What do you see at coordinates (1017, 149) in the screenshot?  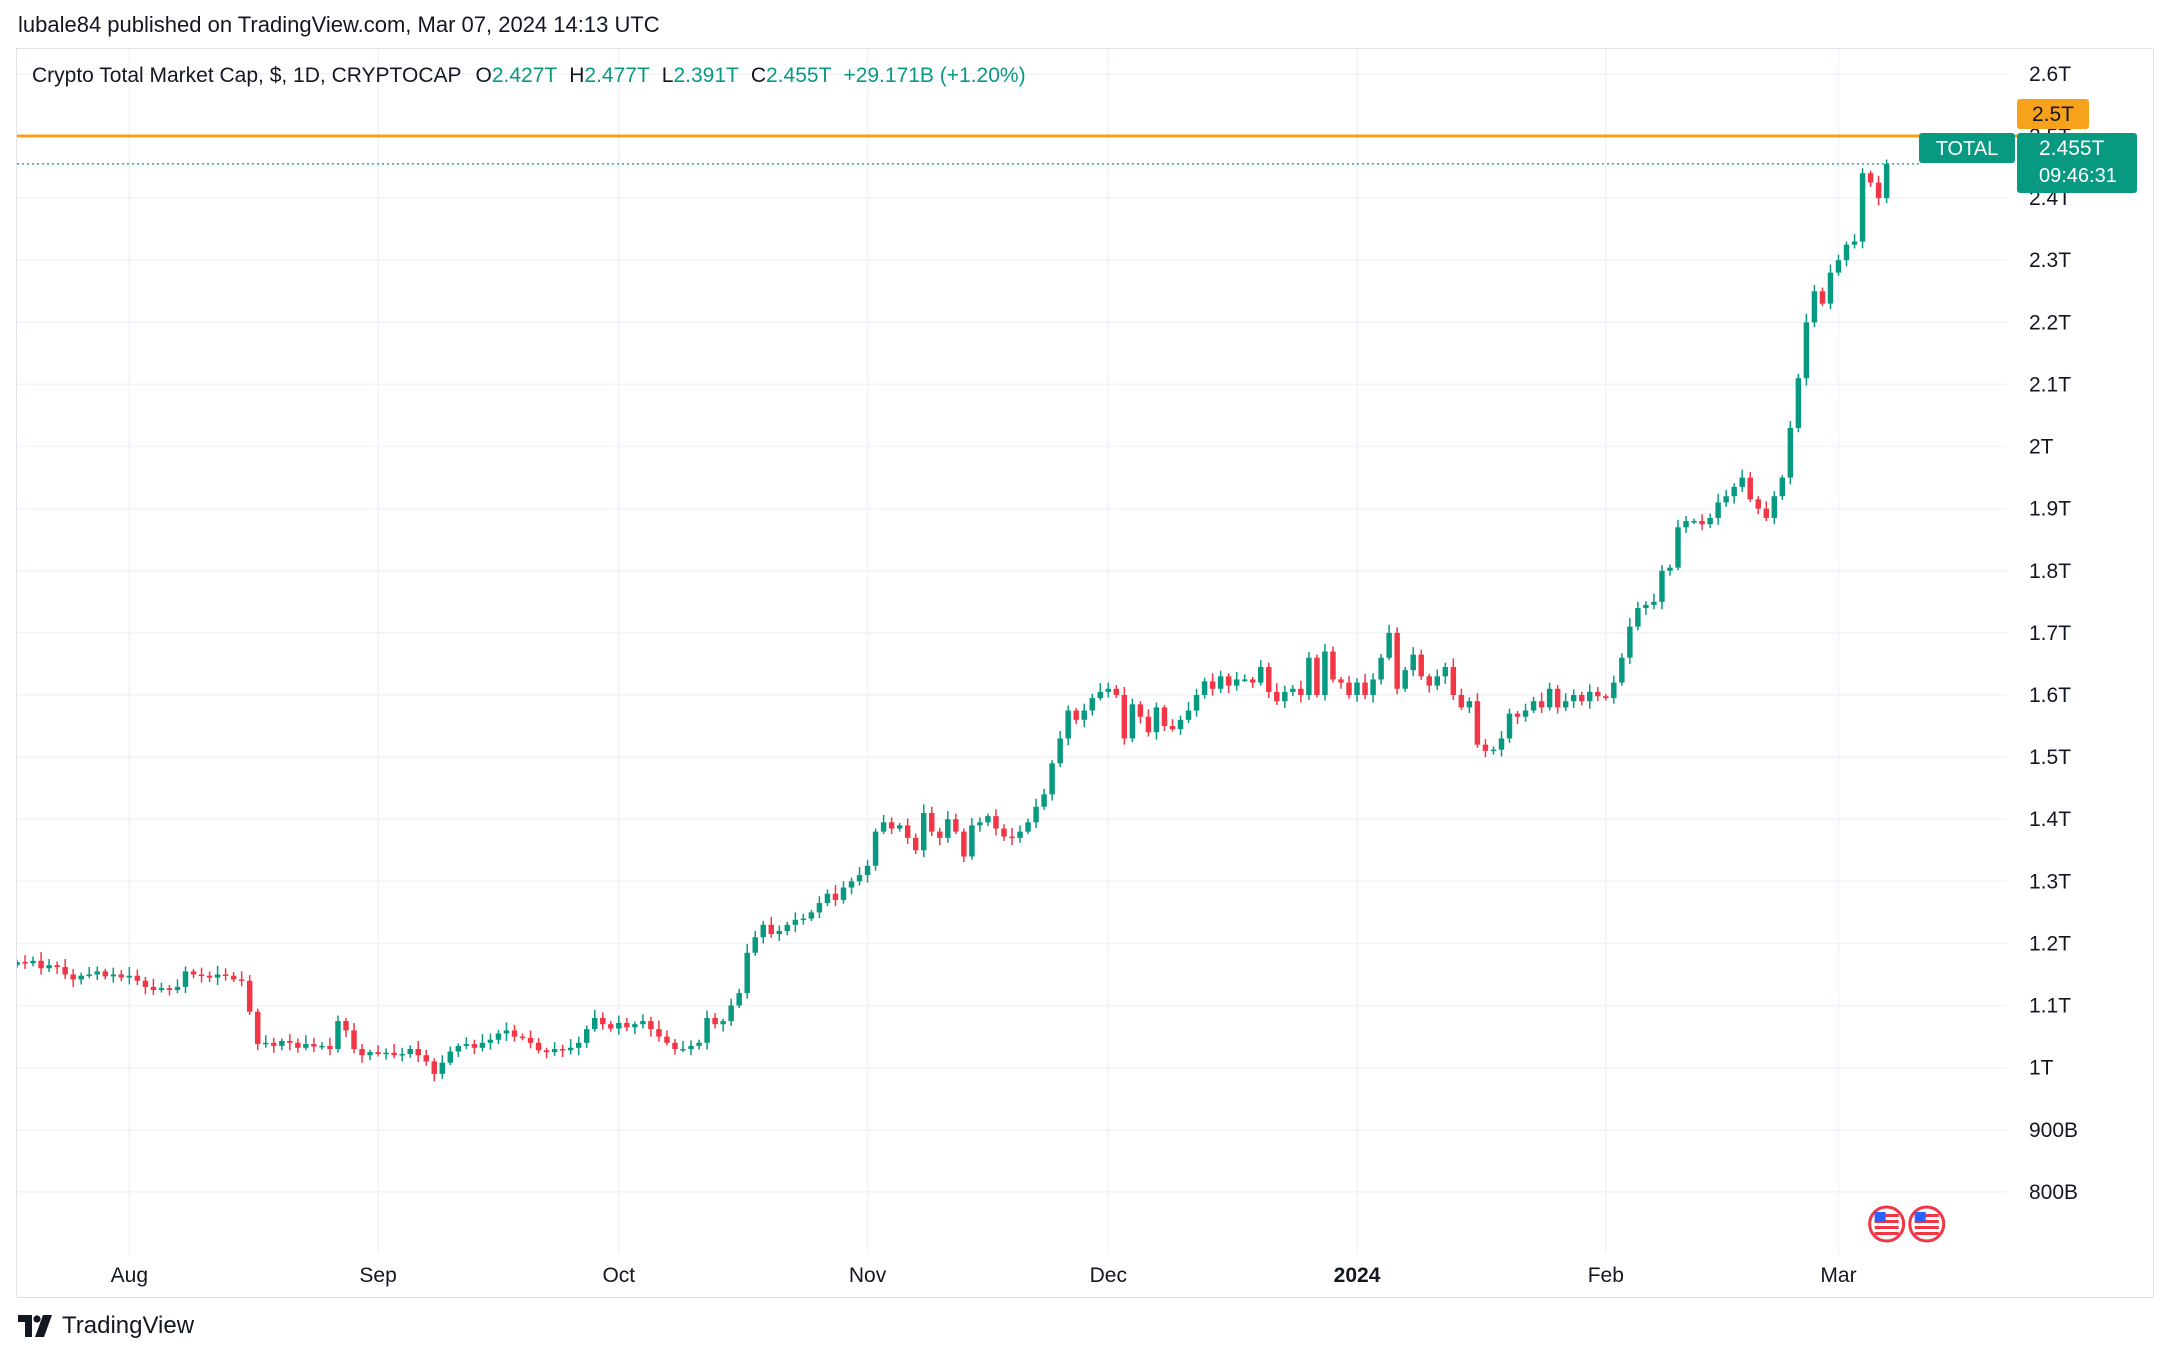 I see `horizontal-level` at bounding box center [1017, 149].